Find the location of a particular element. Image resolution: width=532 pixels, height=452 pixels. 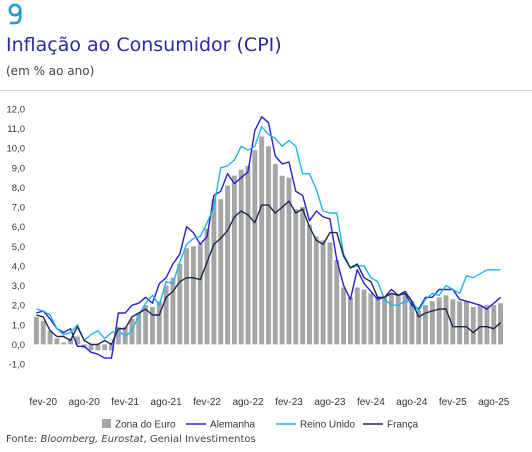

x-tick-label: fev-20 is located at coordinates (43, 402).